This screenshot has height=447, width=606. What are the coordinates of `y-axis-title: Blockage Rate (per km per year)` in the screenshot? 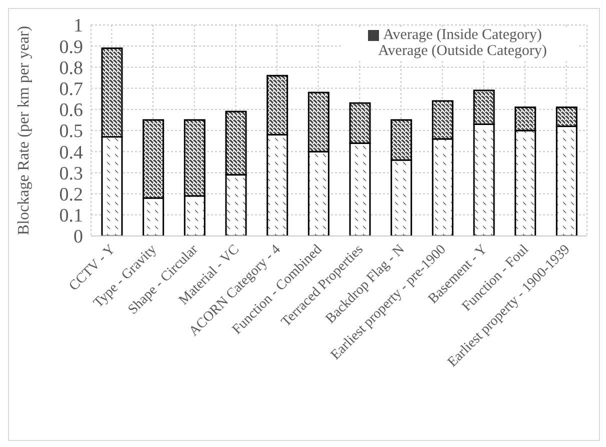 It's located at (24, 131).